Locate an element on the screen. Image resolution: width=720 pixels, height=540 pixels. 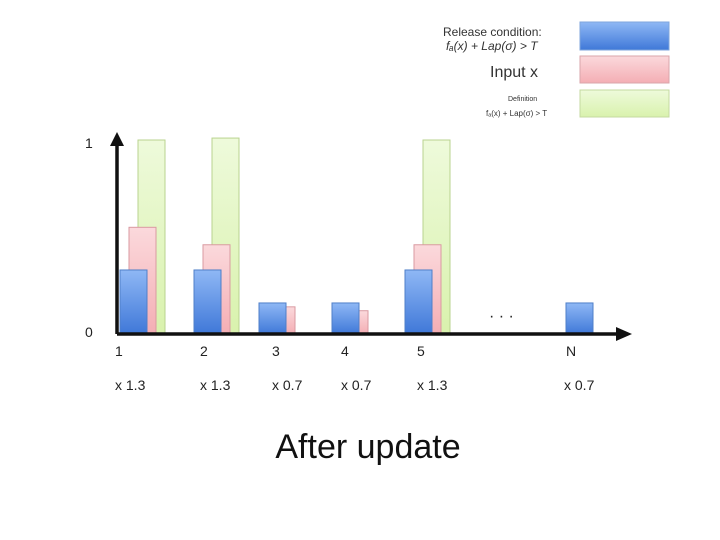
release-condition-label: Release condition: is located at coordinates (492, 32).